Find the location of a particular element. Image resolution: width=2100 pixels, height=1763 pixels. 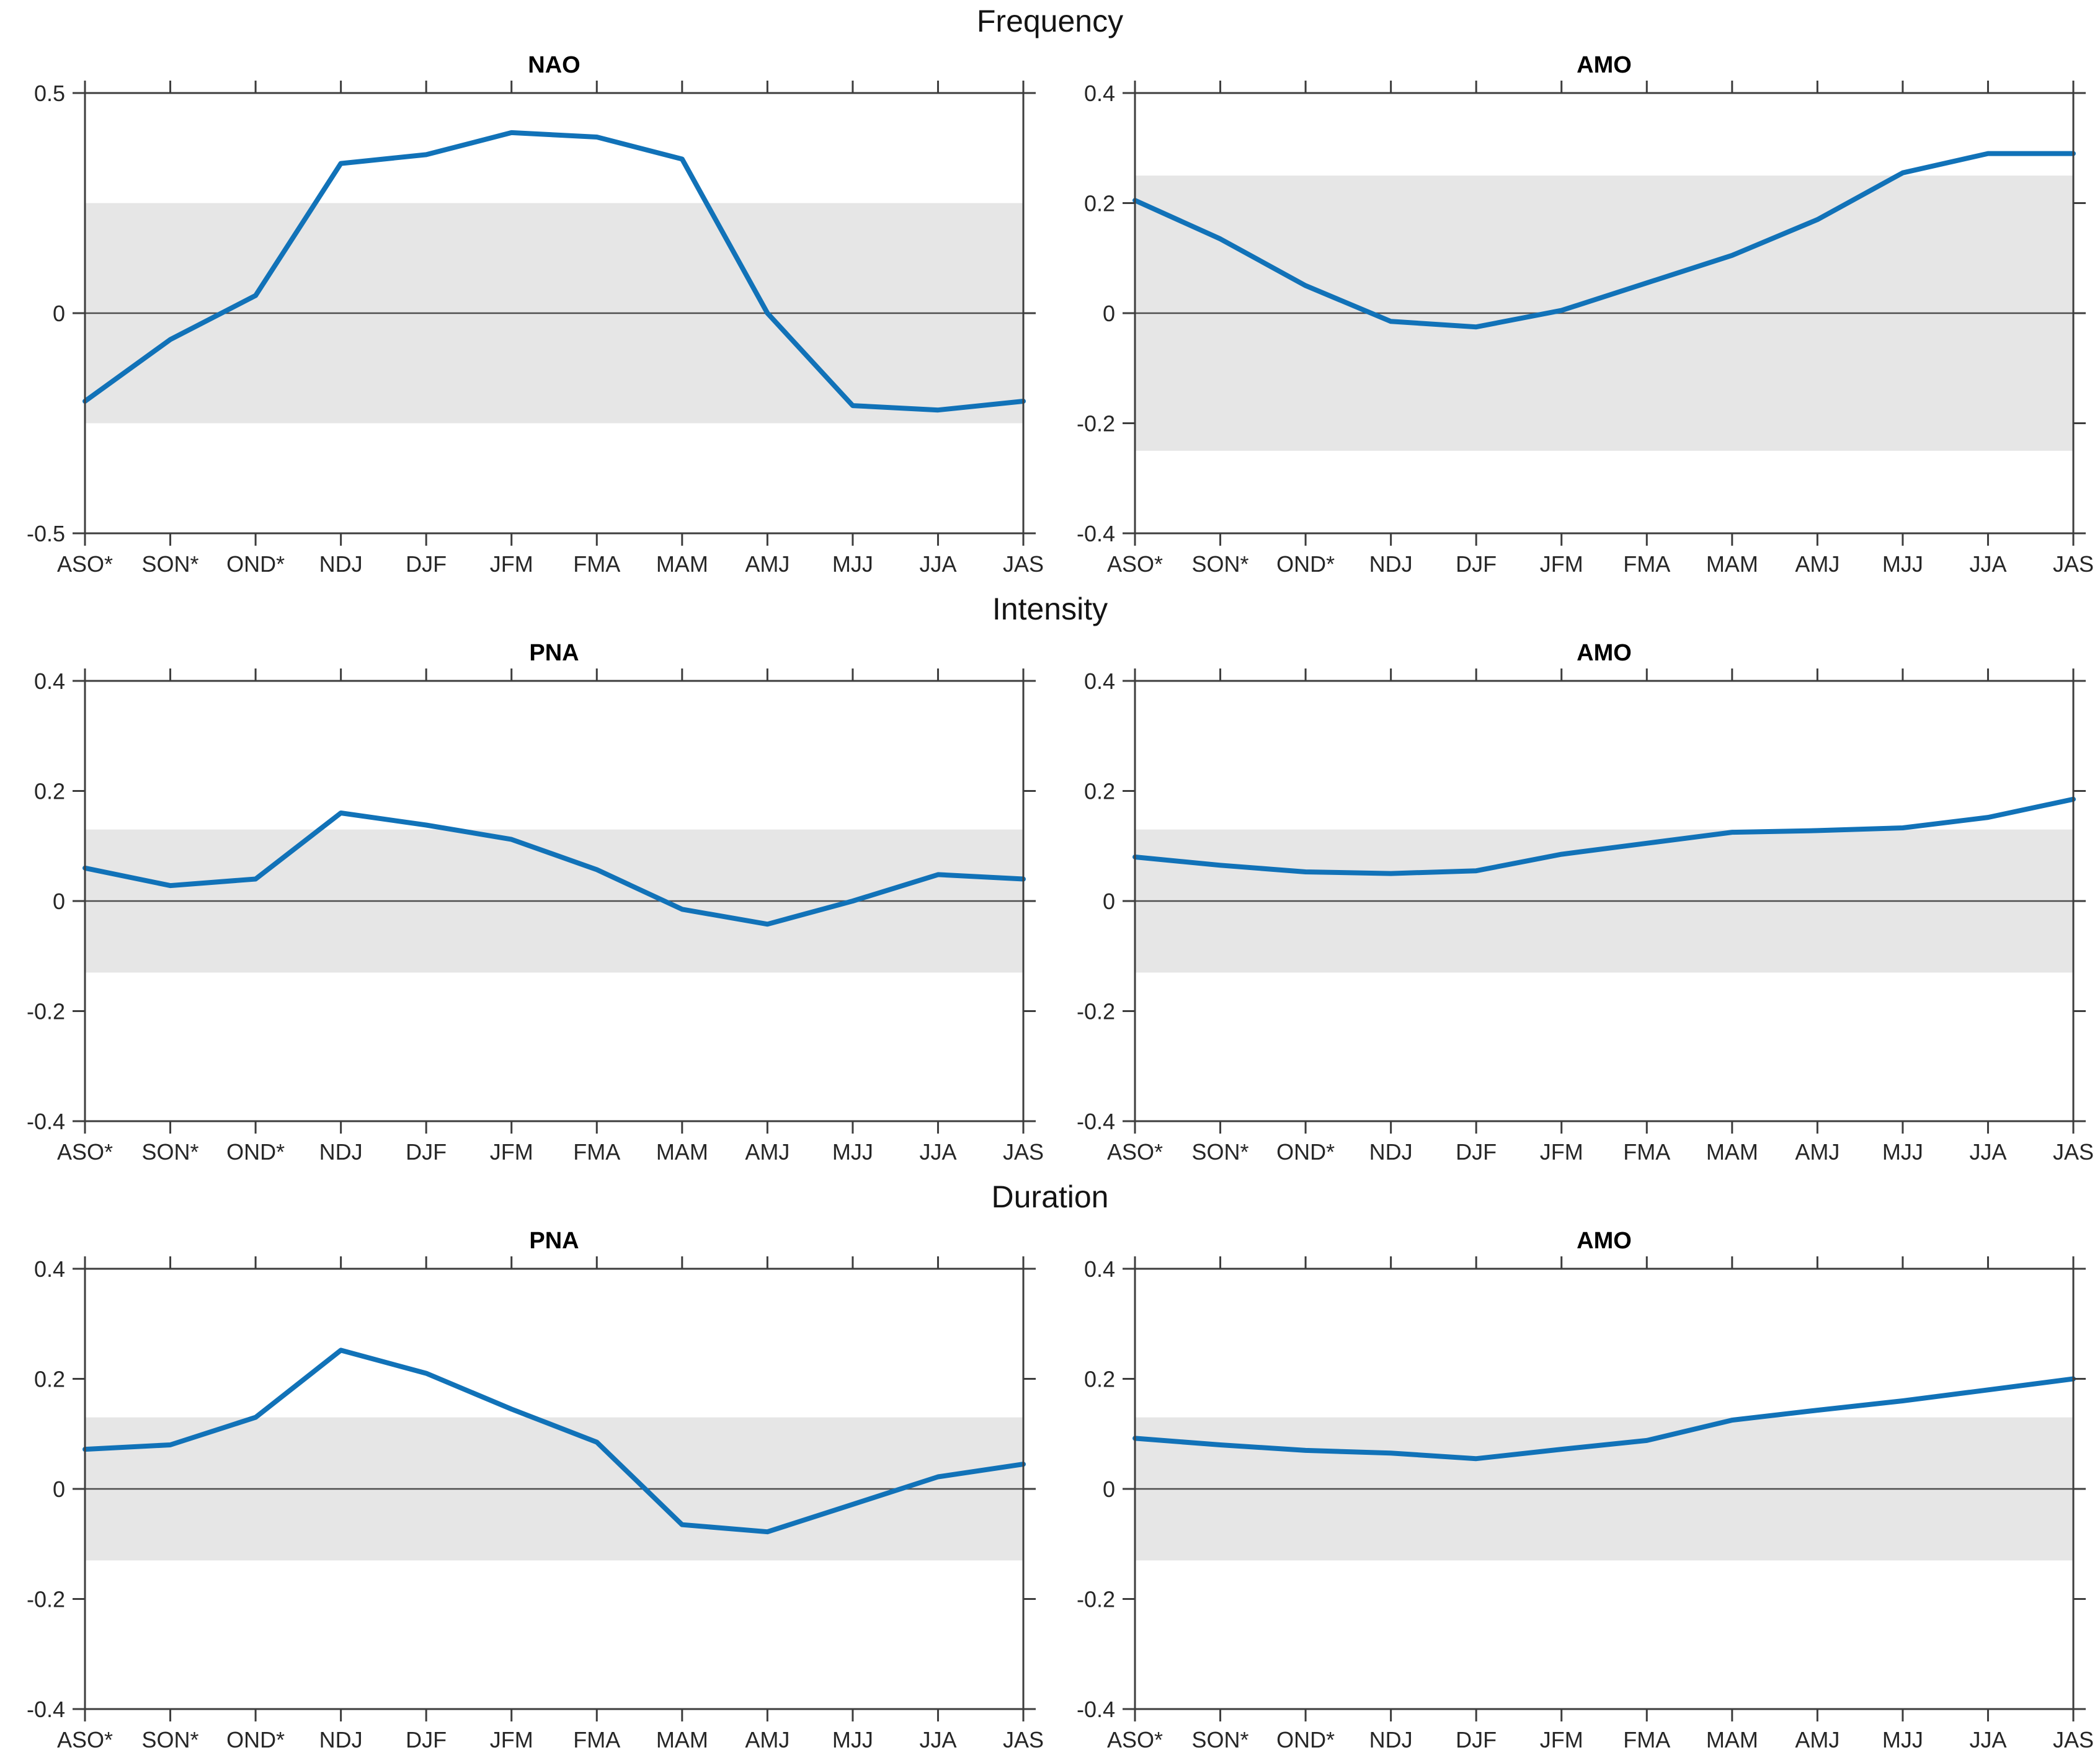

chart-title: NAO is located at coordinates (554, 65).